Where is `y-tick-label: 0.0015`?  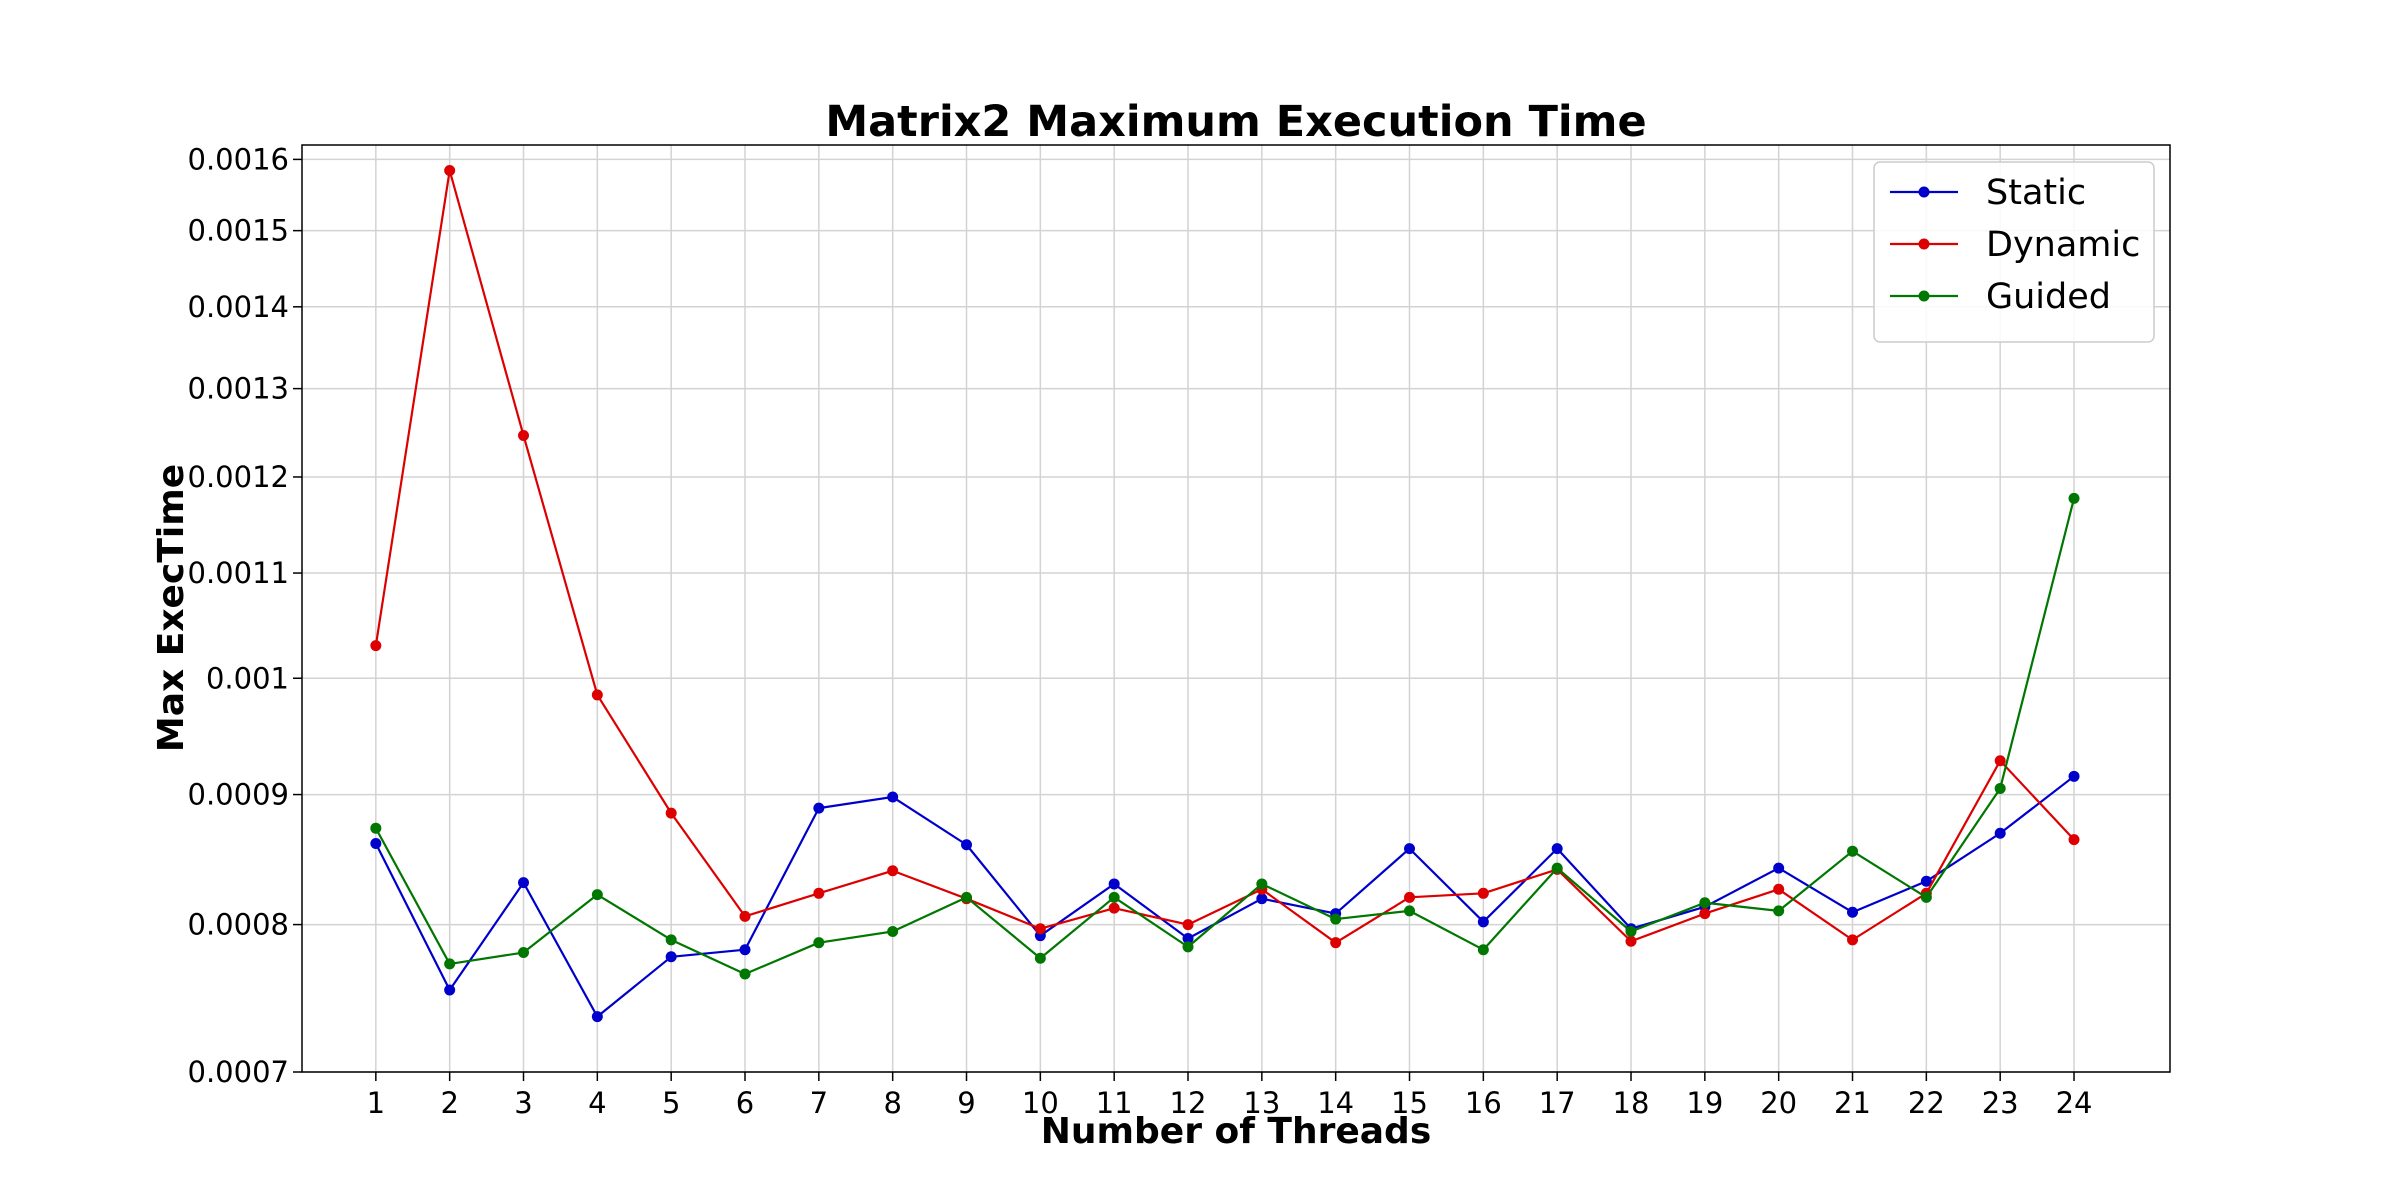 y-tick-label: 0.0015 is located at coordinates (238, 231).